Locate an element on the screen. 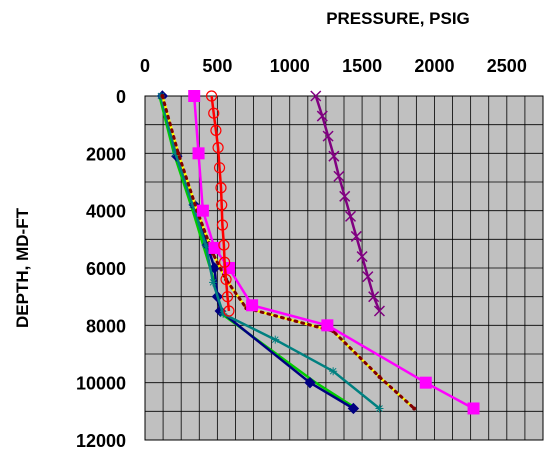 Image resolution: width=549 pixels, height=465 pixels. y-tick-label: 4000 is located at coordinates (106, 212).